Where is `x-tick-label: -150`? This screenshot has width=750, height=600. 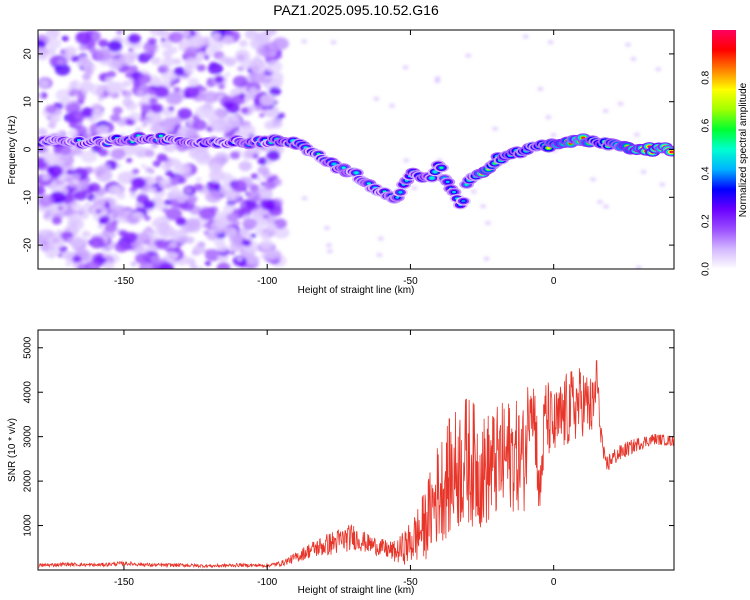
x-tick-label: -150 is located at coordinates (124, 281).